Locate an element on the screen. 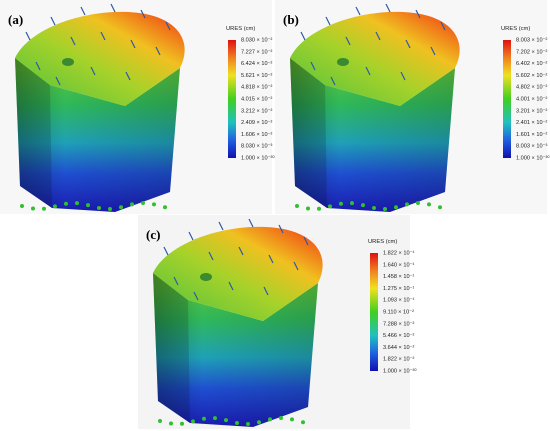  legend-tick-label: 4.818 × 10⁻² is located at coordinates (257, 88).